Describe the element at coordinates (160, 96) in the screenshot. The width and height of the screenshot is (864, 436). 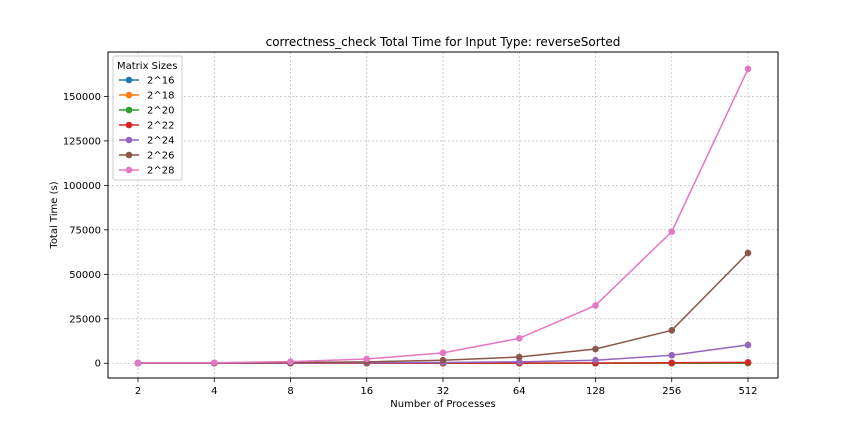
I see `legend-label-2-18: 2^18` at that location.